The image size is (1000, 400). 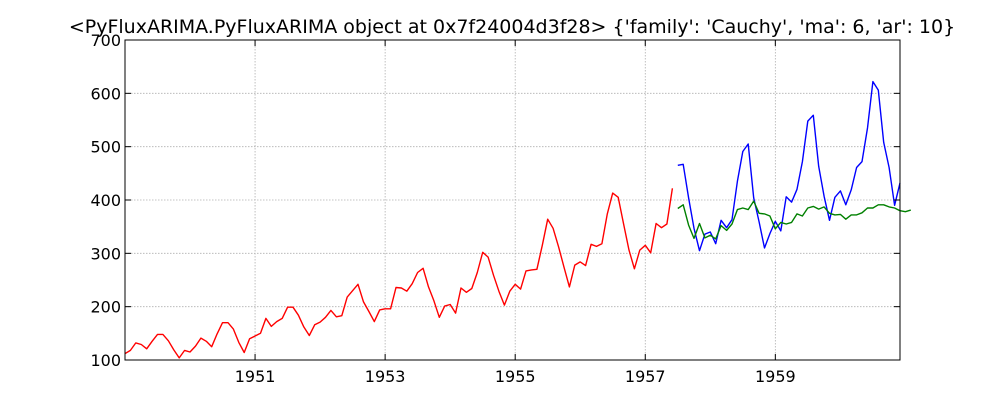 I want to click on y-tick-label: 700, so click(x=105, y=40).